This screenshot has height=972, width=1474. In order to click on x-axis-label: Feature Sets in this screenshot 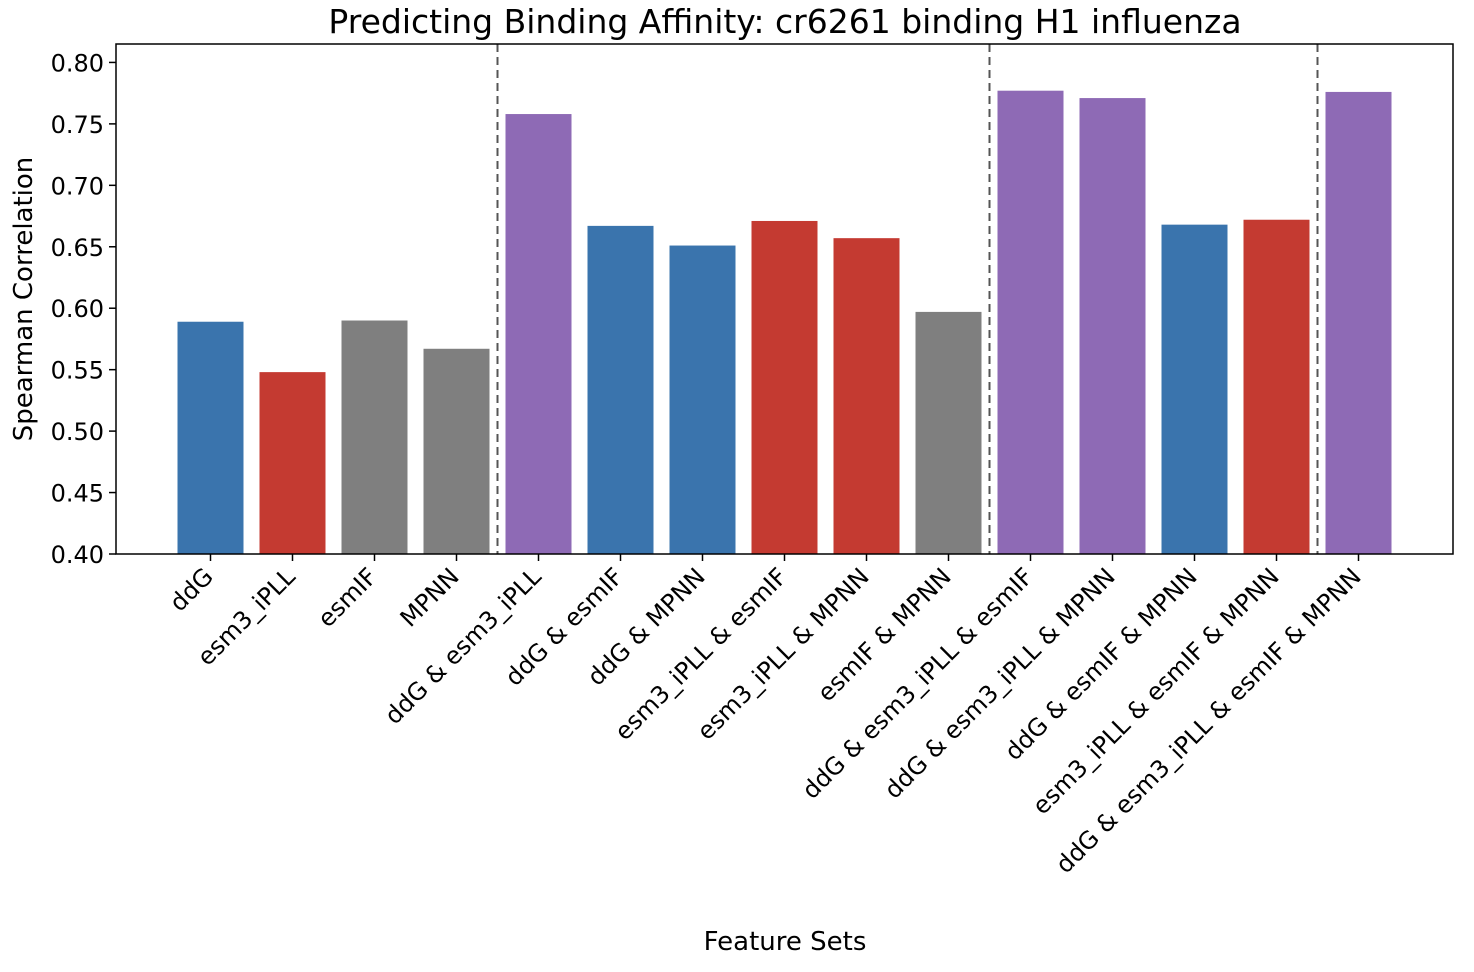, I will do `click(785, 942)`.